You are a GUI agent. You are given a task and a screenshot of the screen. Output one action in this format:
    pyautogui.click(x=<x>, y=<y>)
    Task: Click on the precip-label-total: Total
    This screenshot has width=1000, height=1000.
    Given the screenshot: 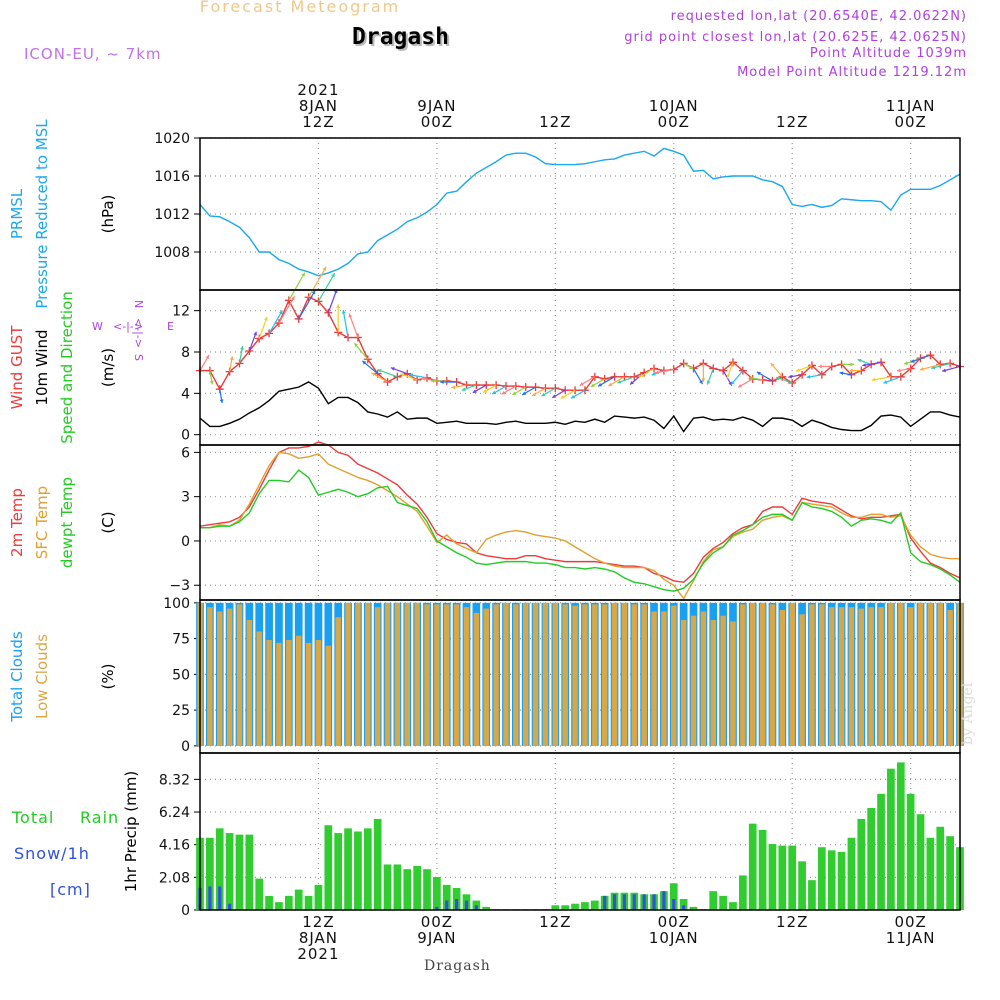 What is the action you would take?
    pyautogui.click(x=32, y=817)
    